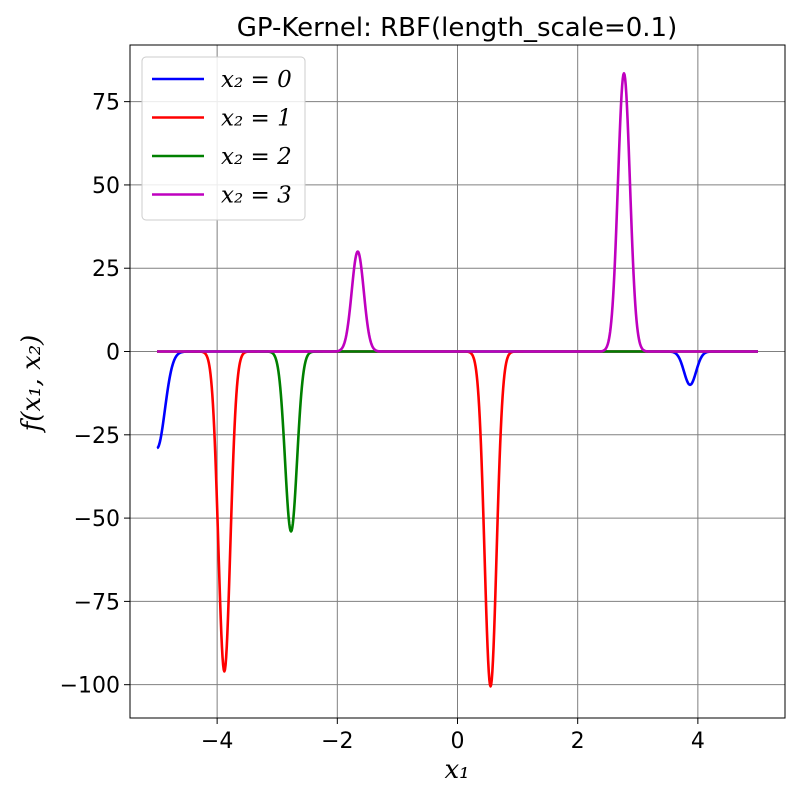  Describe the element at coordinates (456, 770) in the screenshot. I see `x-axis-label: x₁` at that location.